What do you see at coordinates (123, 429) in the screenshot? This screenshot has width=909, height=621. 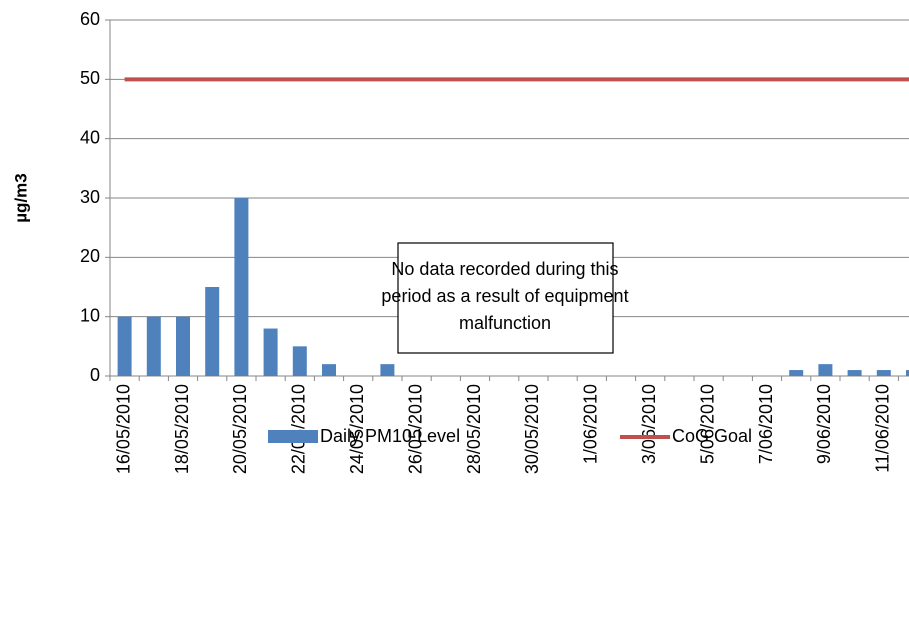 I see `x-tick-label: 16/05/2010` at bounding box center [123, 429].